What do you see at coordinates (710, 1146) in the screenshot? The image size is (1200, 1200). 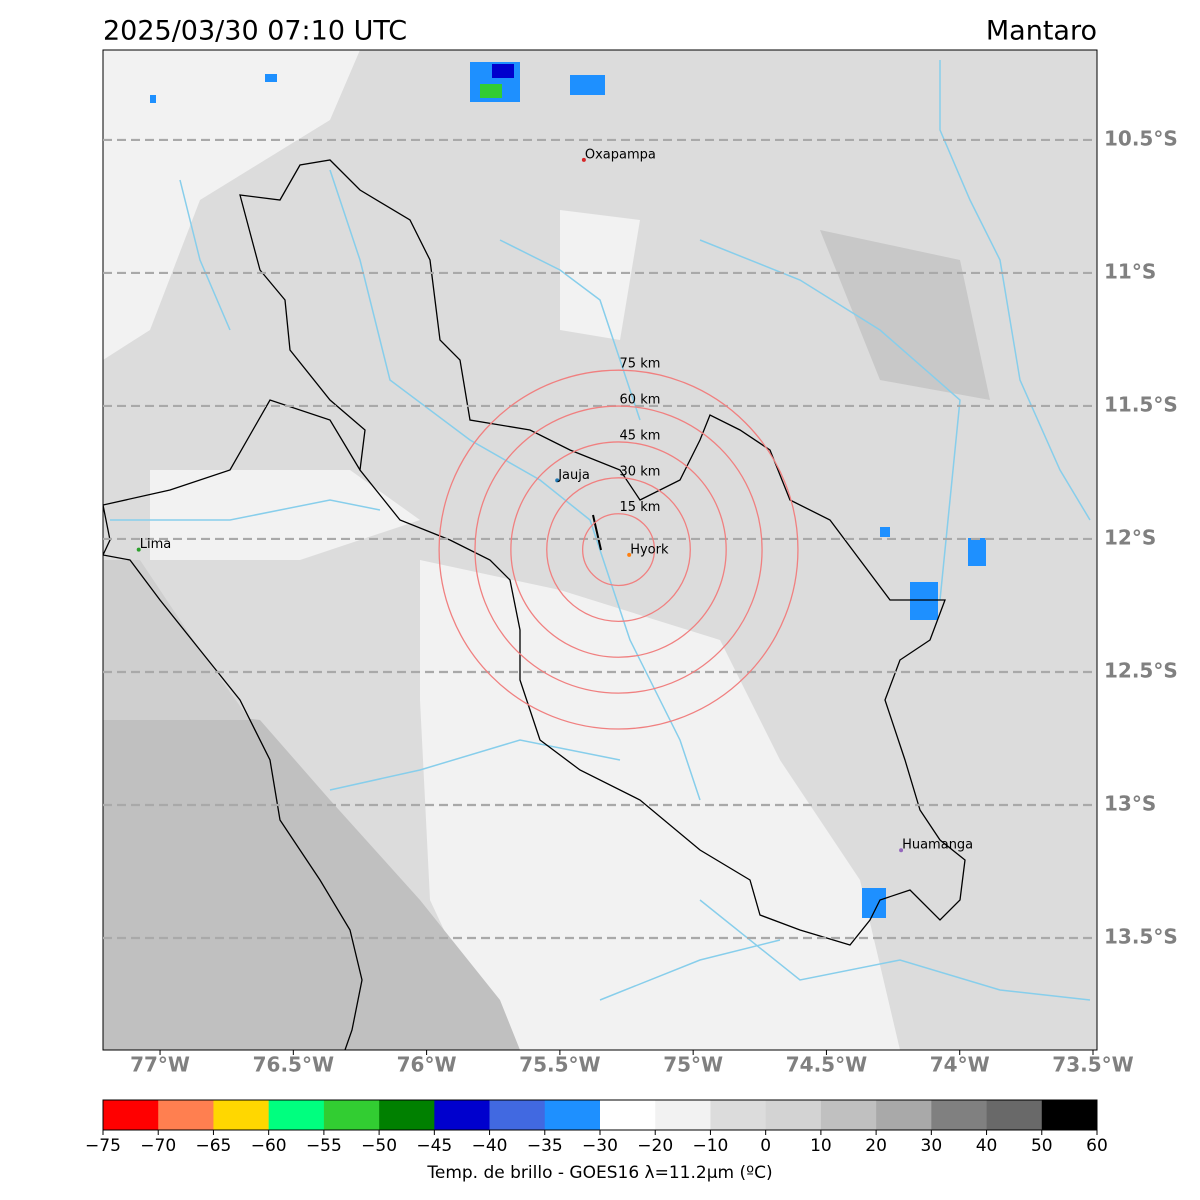 I see `colorbar-tick-label: −10` at bounding box center [710, 1146].